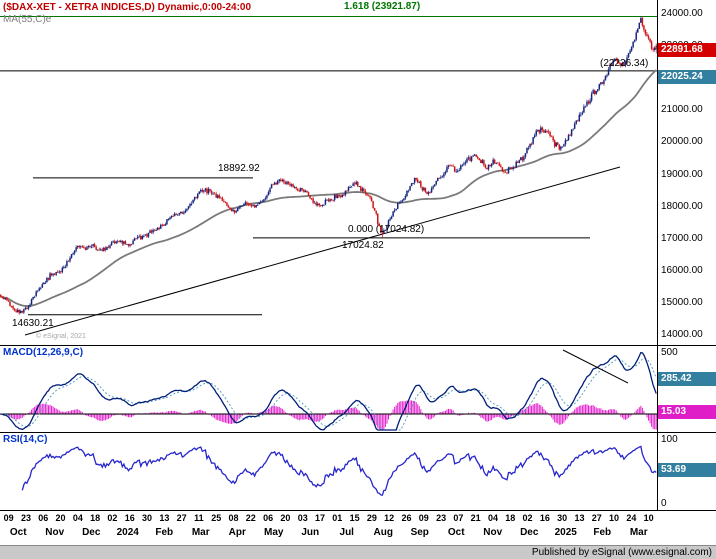 The width and height of the screenshot is (716, 559). What do you see at coordinates (33, 323) in the screenshot?
I see `support-level-label: 14630.21` at bounding box center [33, 323].